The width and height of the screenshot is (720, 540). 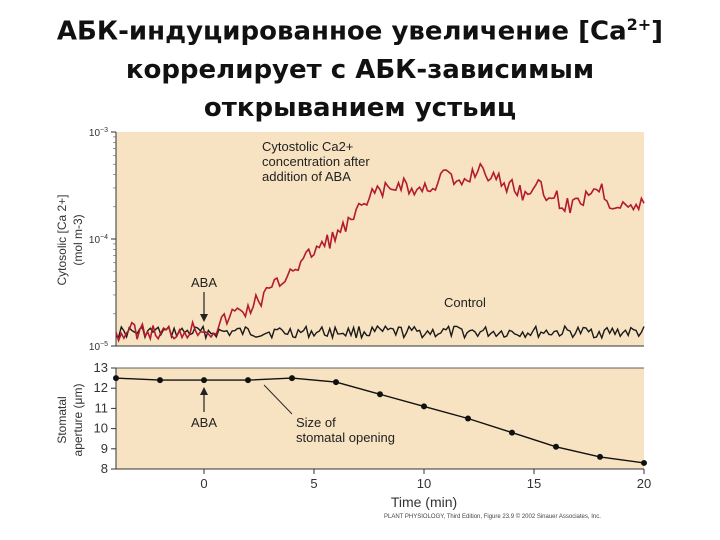 I want to click on top-aba-arrow-head, so click(x=204, y=318).